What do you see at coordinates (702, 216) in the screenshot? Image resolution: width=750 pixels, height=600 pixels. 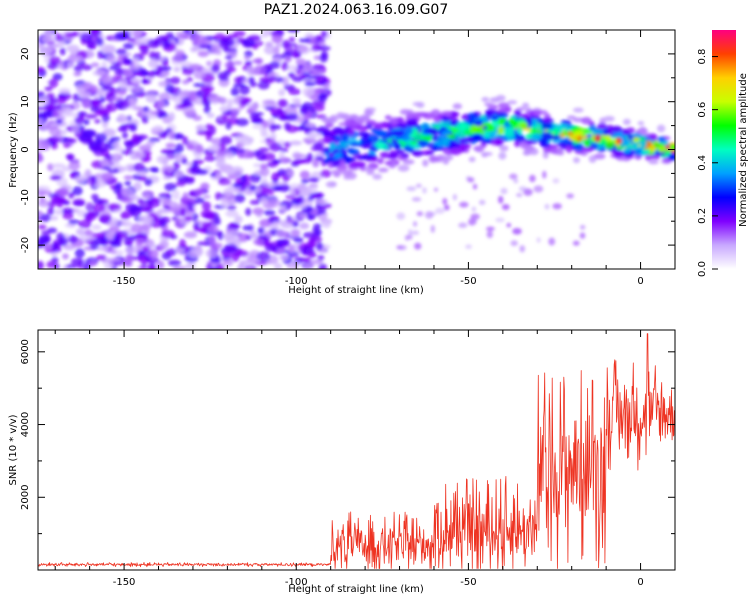 I see `colorbar-tick-label: 0.2` at bounding box center [702, 216].